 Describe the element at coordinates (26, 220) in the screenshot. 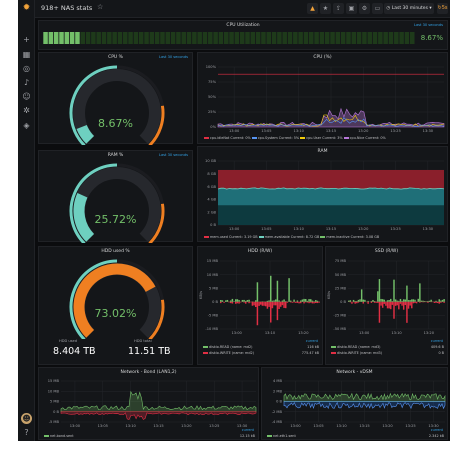

I see `sidebar: ✹ + ▦ ◎ ♪ ☺ ✲ ◈ ☻ ?` at that location.